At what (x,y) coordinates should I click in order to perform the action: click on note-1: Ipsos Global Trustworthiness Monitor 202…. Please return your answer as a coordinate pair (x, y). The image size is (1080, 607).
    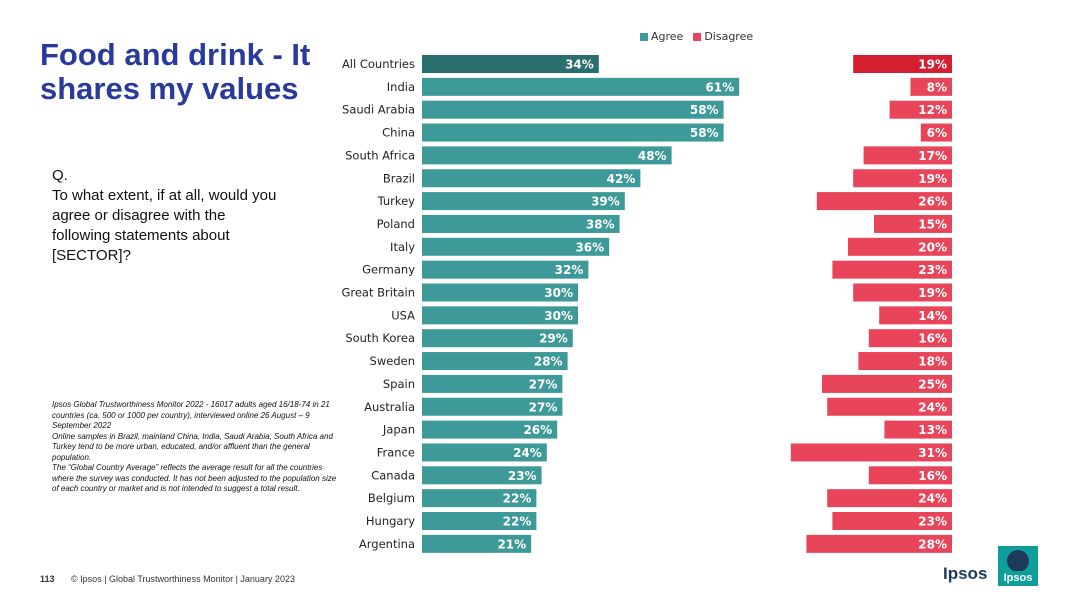
    Looking at the image, I should click on (191, 415).